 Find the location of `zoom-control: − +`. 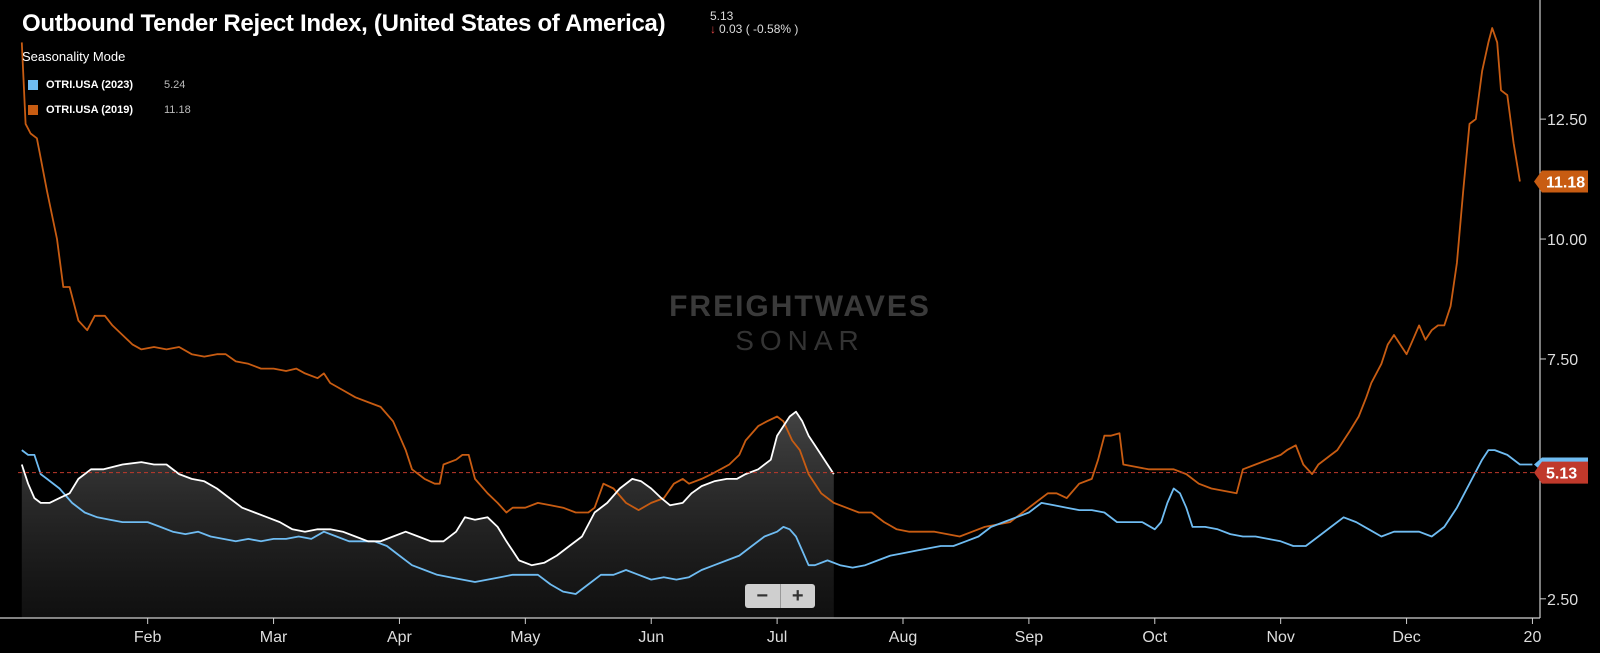

zoom-control: − + is located at coordinates (780, 596).